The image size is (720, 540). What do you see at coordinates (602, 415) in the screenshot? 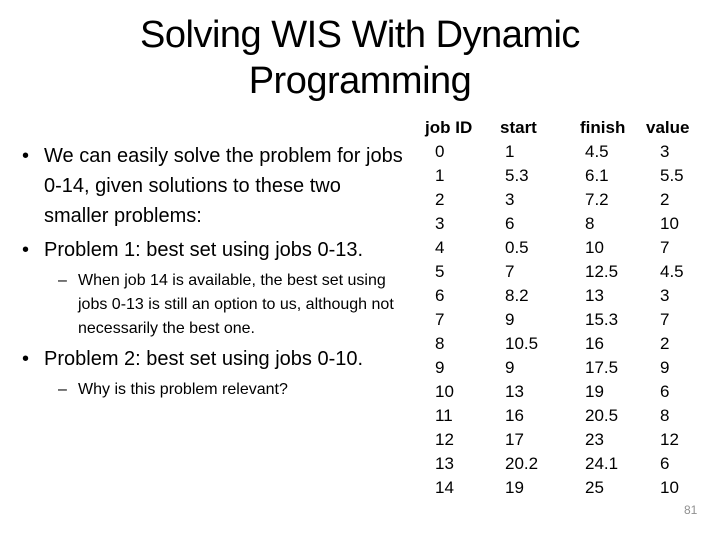
I see `table-cell: 20.5` at bounding box center [602, 415].